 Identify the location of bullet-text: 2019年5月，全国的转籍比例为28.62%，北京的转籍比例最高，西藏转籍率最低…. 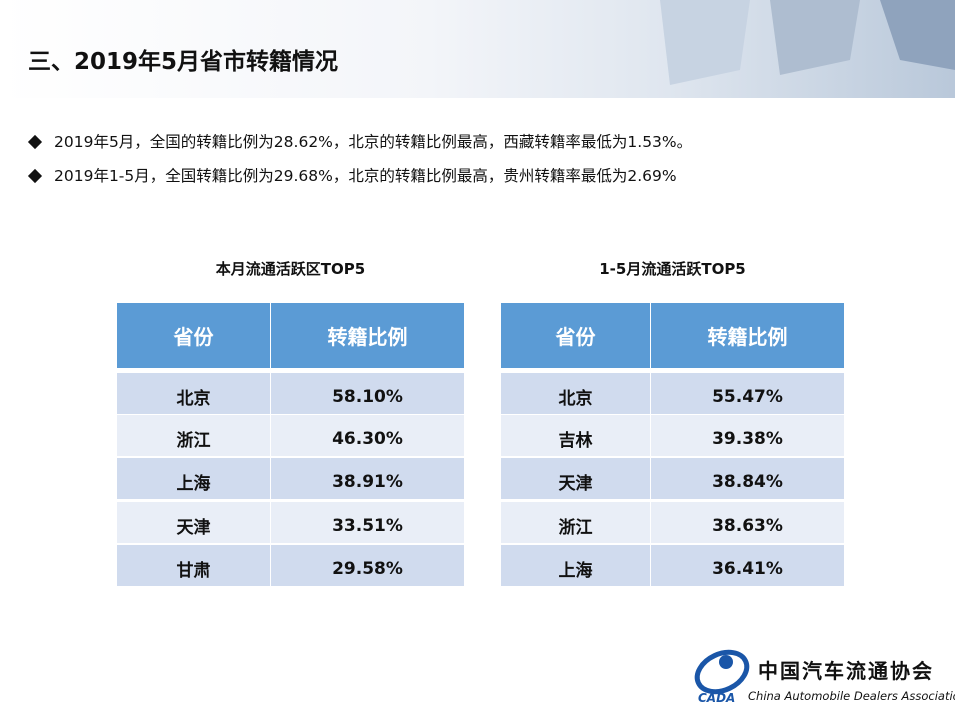
(373, 142).